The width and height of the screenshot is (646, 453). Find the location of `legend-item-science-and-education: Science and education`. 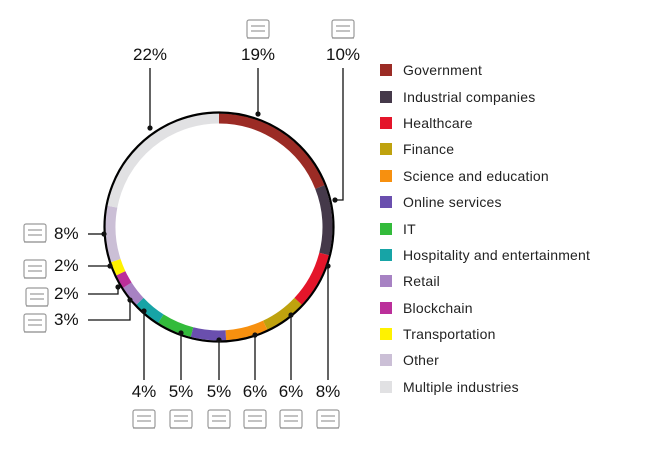

legend-item-science-and-education: Science and education is located at coordinates (485, 176).